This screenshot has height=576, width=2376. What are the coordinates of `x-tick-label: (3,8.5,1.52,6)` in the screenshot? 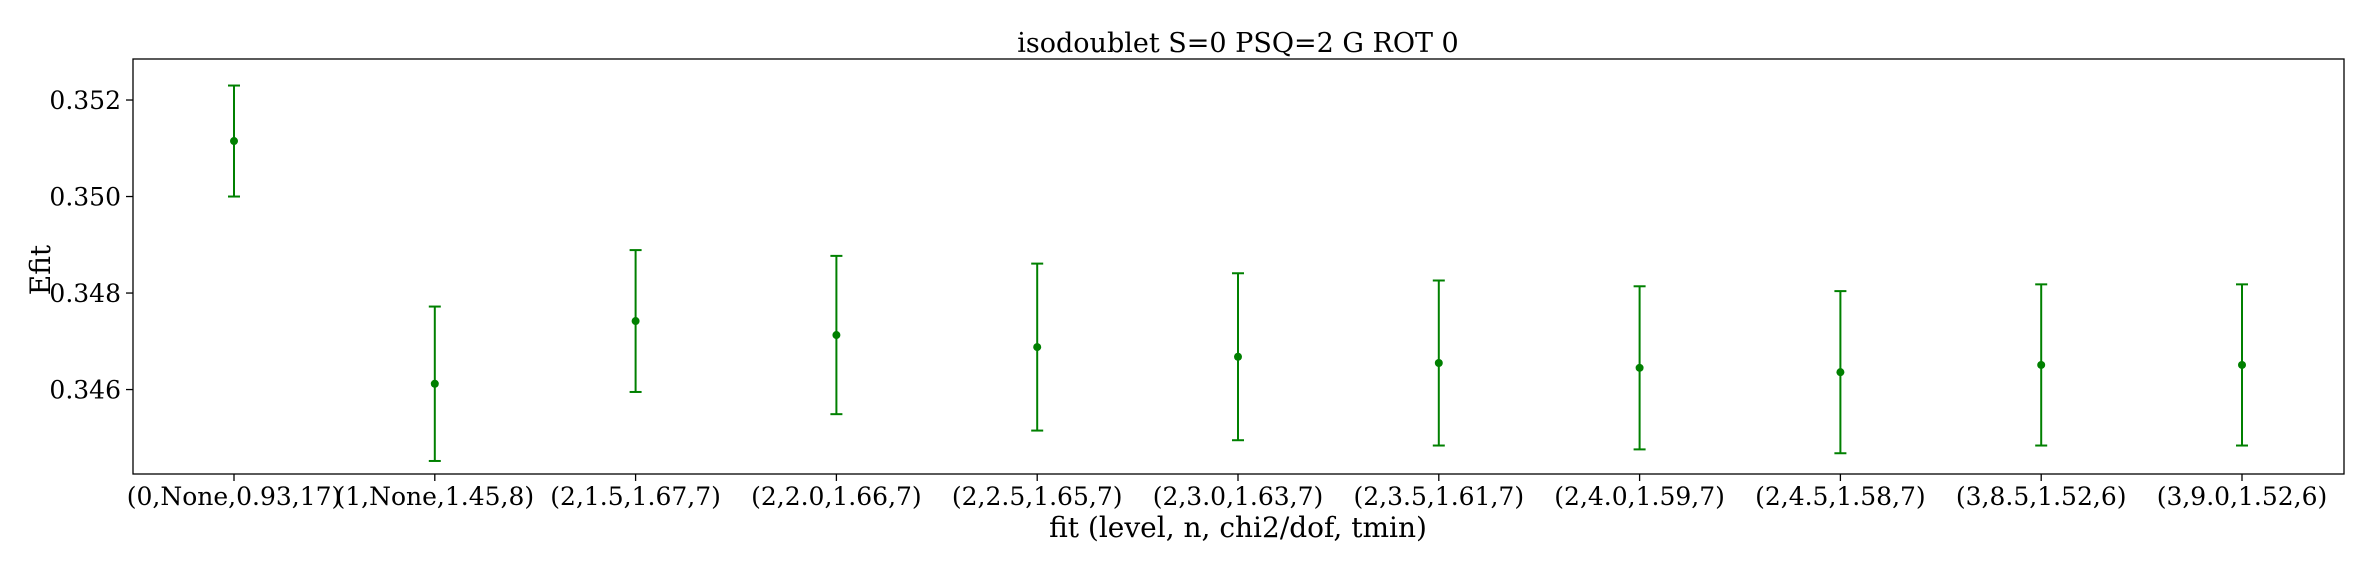 It's located at (2041, 496).